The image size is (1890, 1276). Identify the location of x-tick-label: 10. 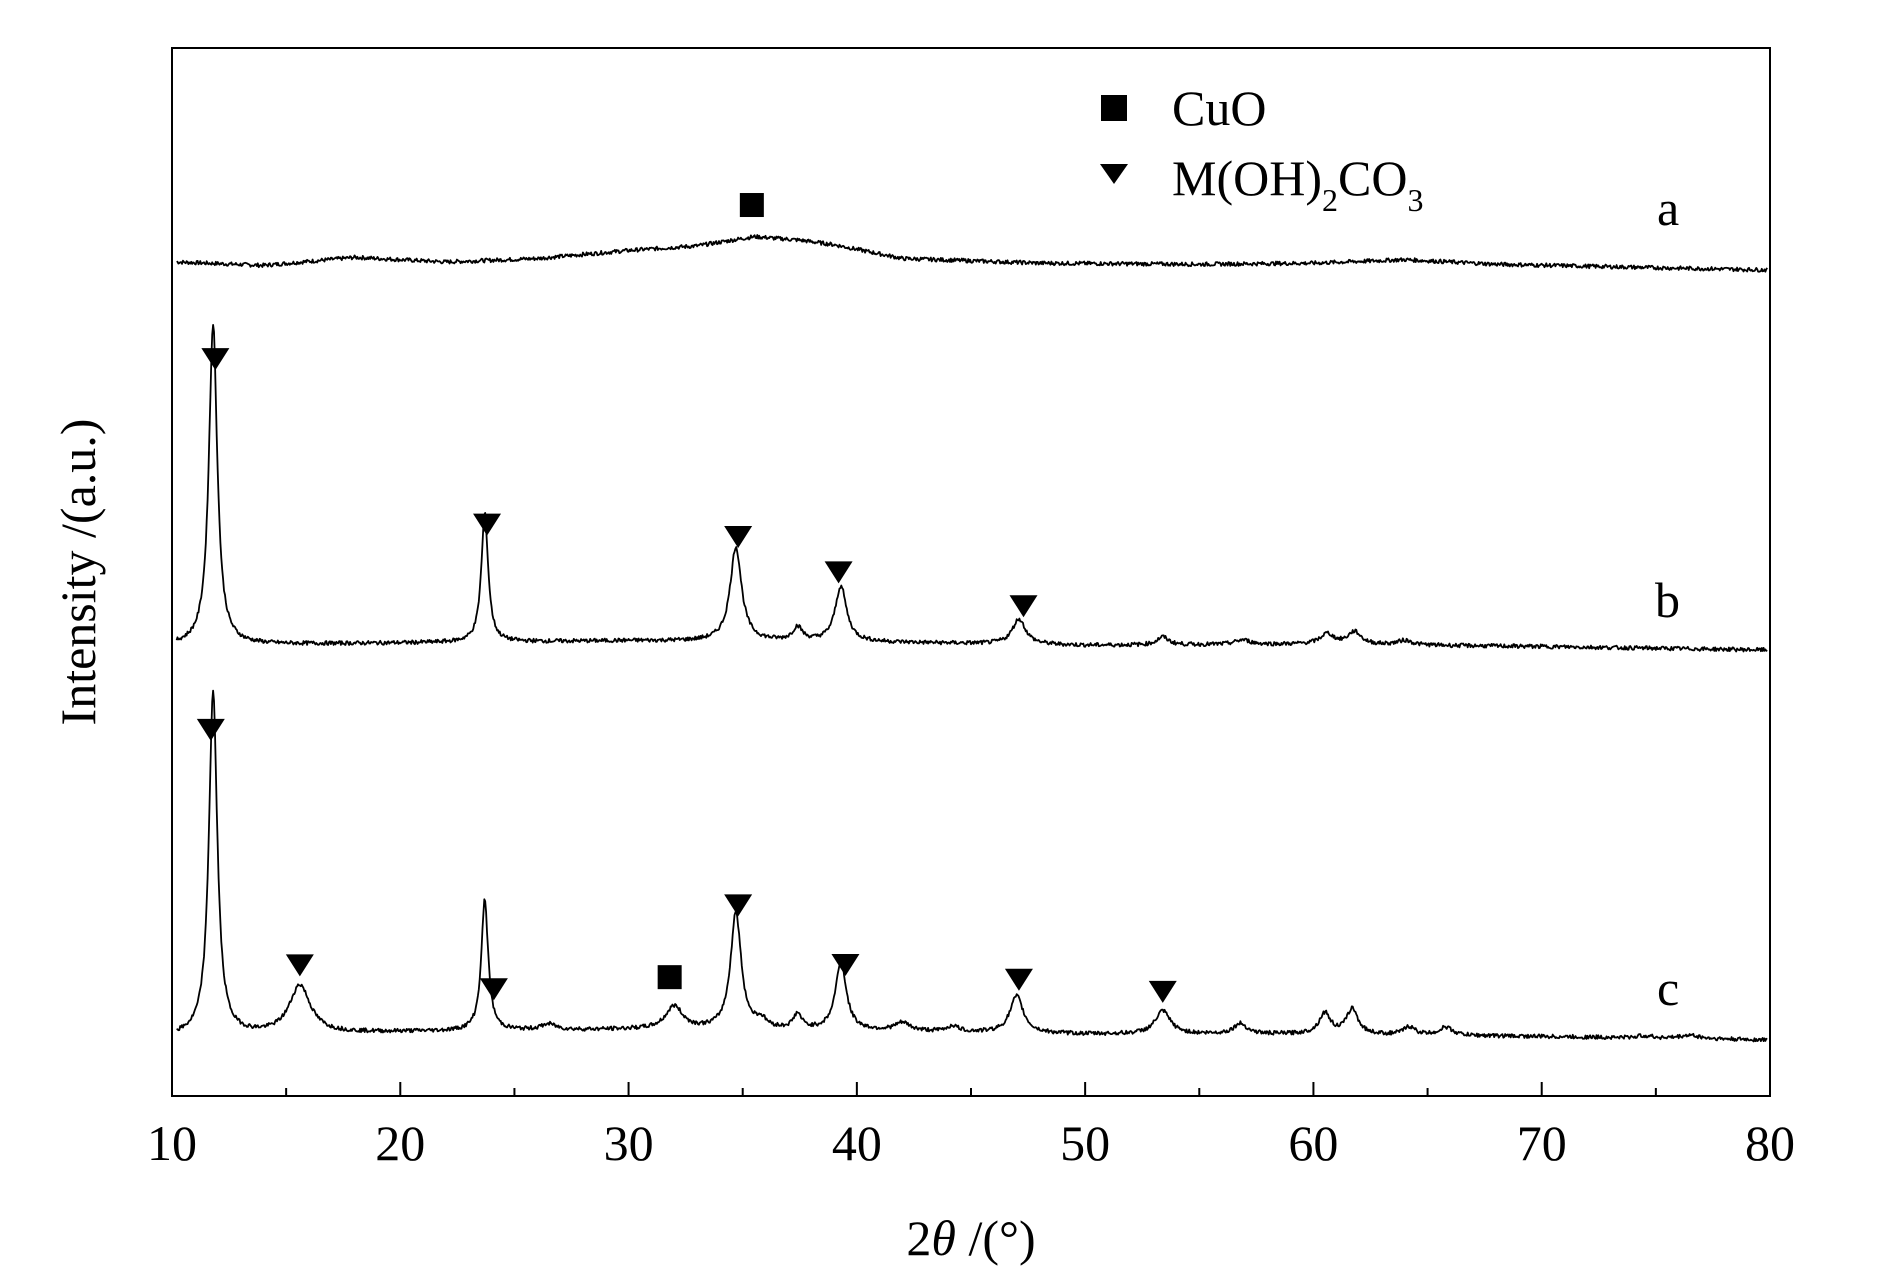
(172, 1143).